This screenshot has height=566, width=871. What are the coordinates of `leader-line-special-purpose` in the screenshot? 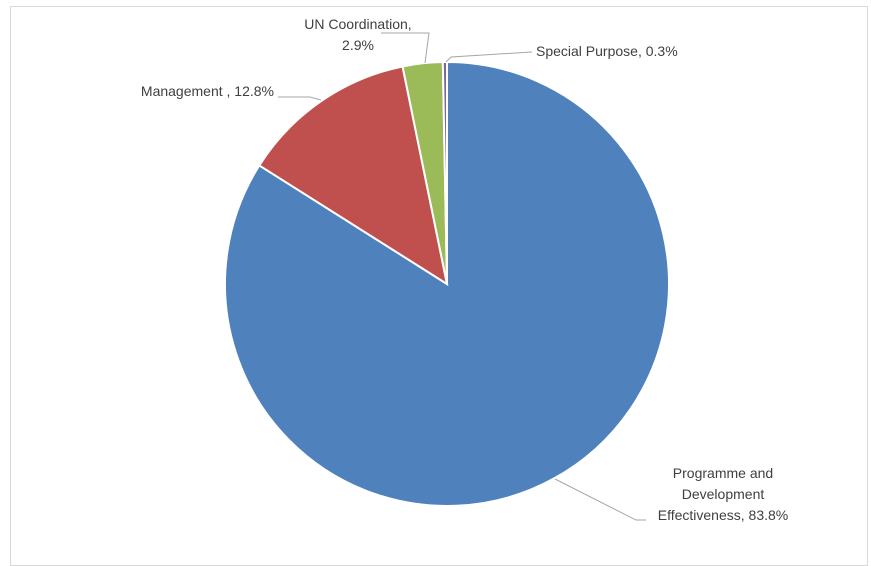 It's located at (489, 57).